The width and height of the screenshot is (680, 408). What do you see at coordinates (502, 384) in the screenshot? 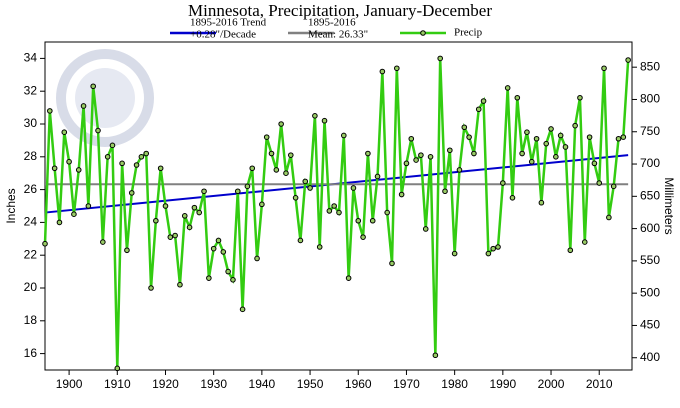
I see `x-tick-label: 1990` at bounding box center [502, 384].